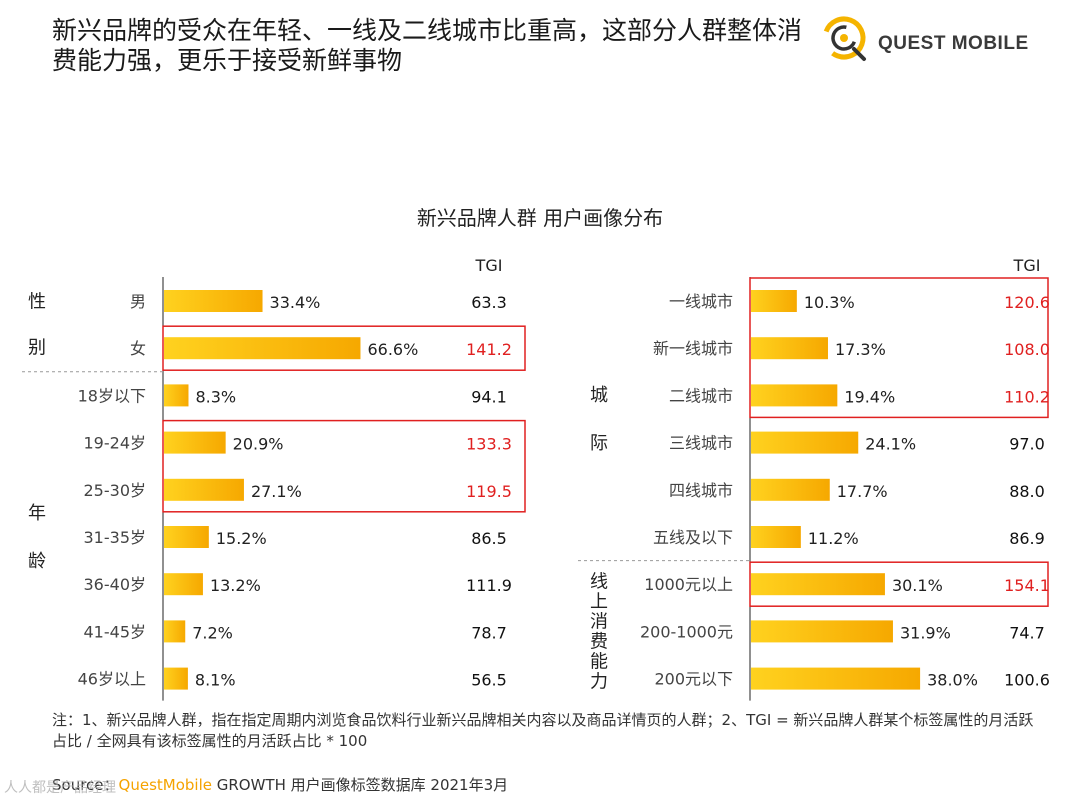 Image resolution: width=1080 pixels, height=810 pixels. I want to click on questmobile-logo: QUEST MOBILE, so click(938, 38).